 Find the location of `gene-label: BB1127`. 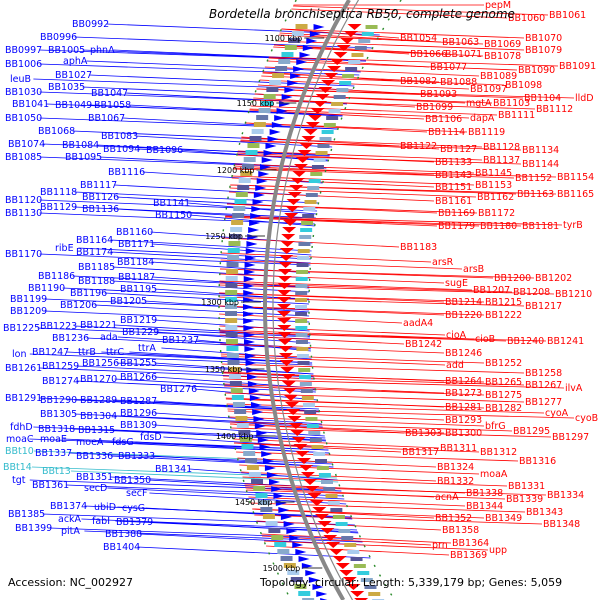

gene-label: BB1127 is located at coordinates (458, 149).